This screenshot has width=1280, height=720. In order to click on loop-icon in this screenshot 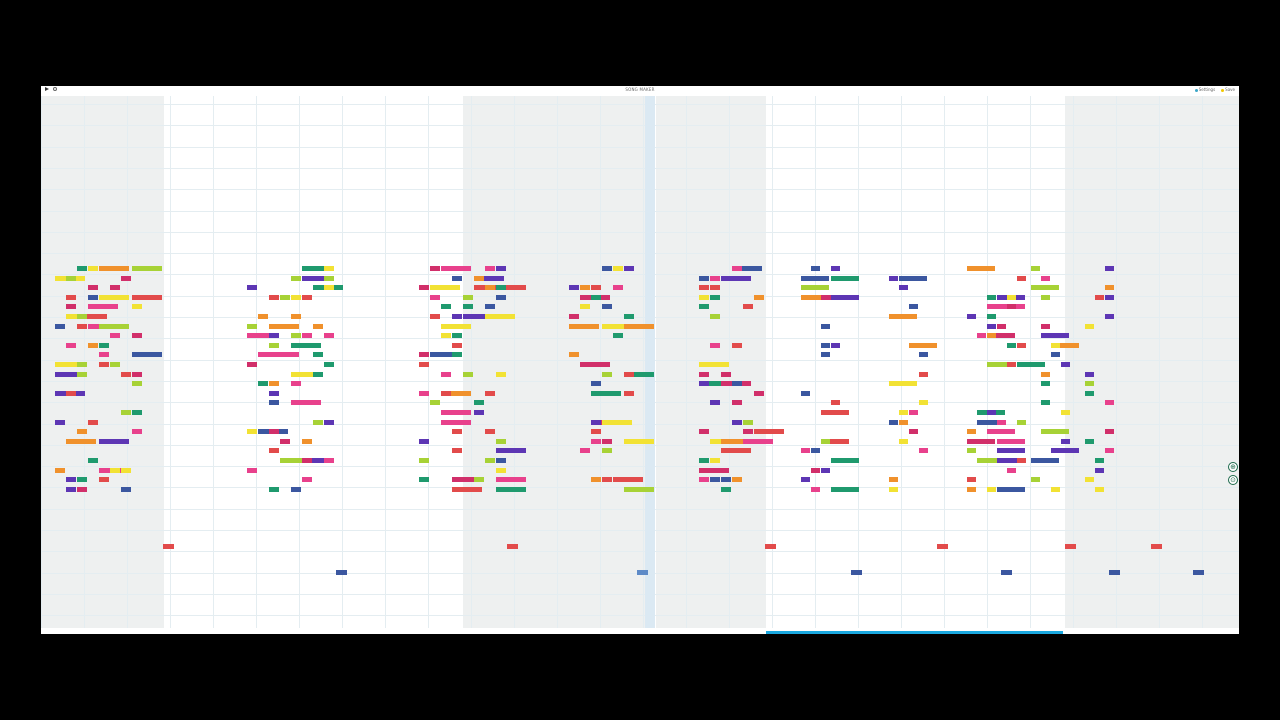, I will do `click(55, 89)`.